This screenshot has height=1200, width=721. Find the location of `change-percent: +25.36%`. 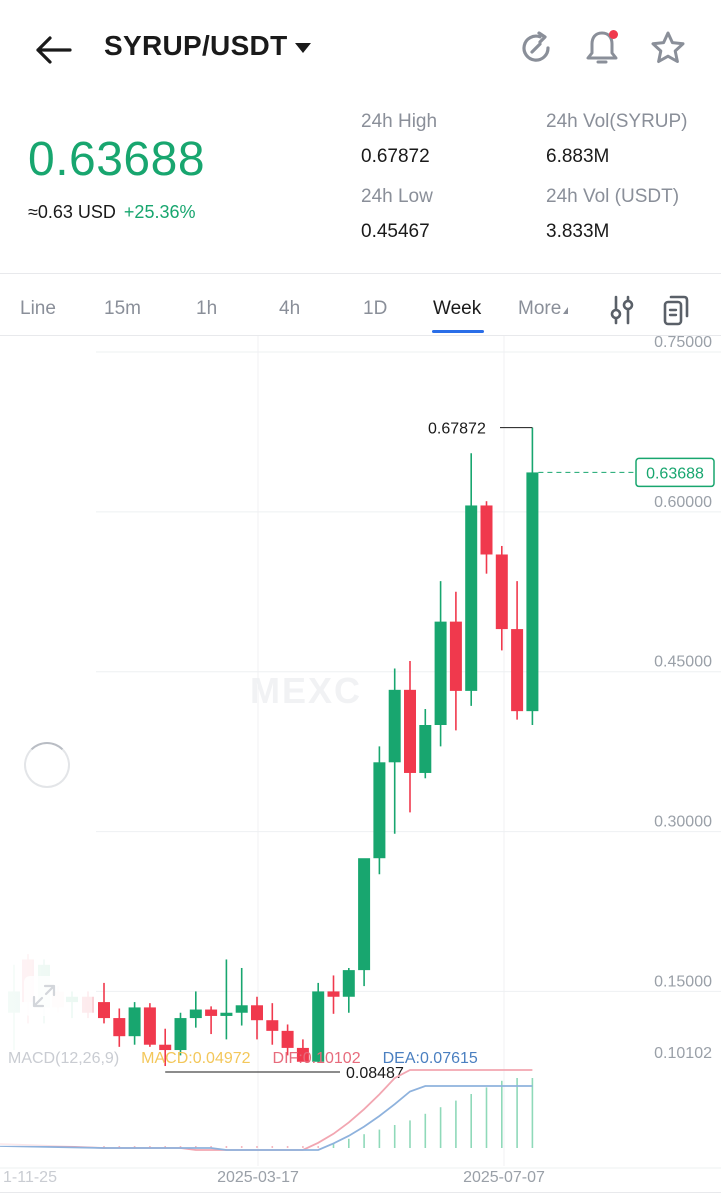

change-percent: +25.36% is located at coordinates (159, 212).